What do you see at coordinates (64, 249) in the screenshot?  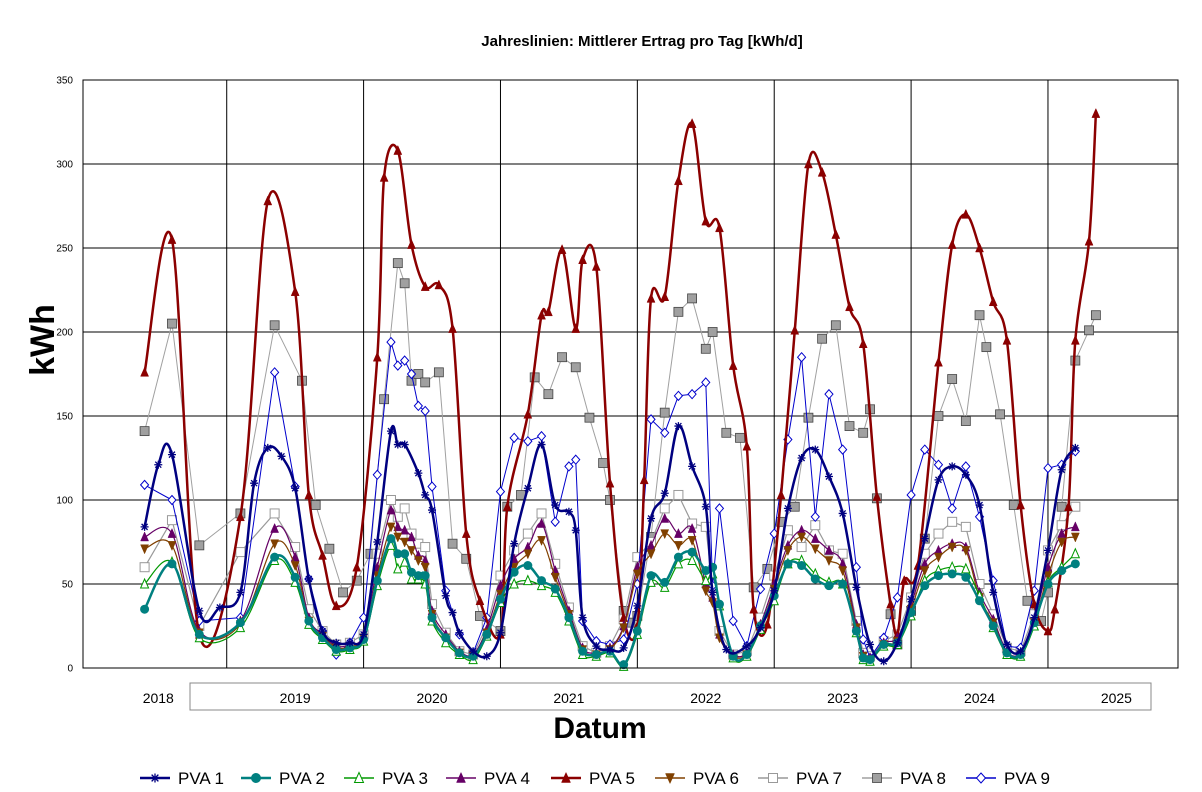 I see `y-tick-label: 250` at bounding box center [64, 249].